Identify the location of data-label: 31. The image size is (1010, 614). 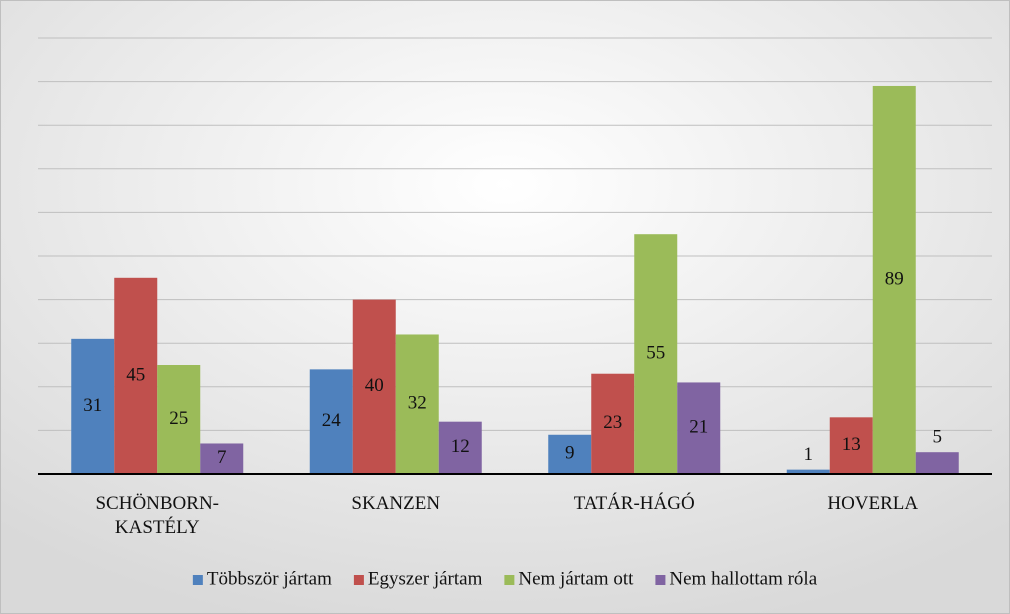
(92, 405).